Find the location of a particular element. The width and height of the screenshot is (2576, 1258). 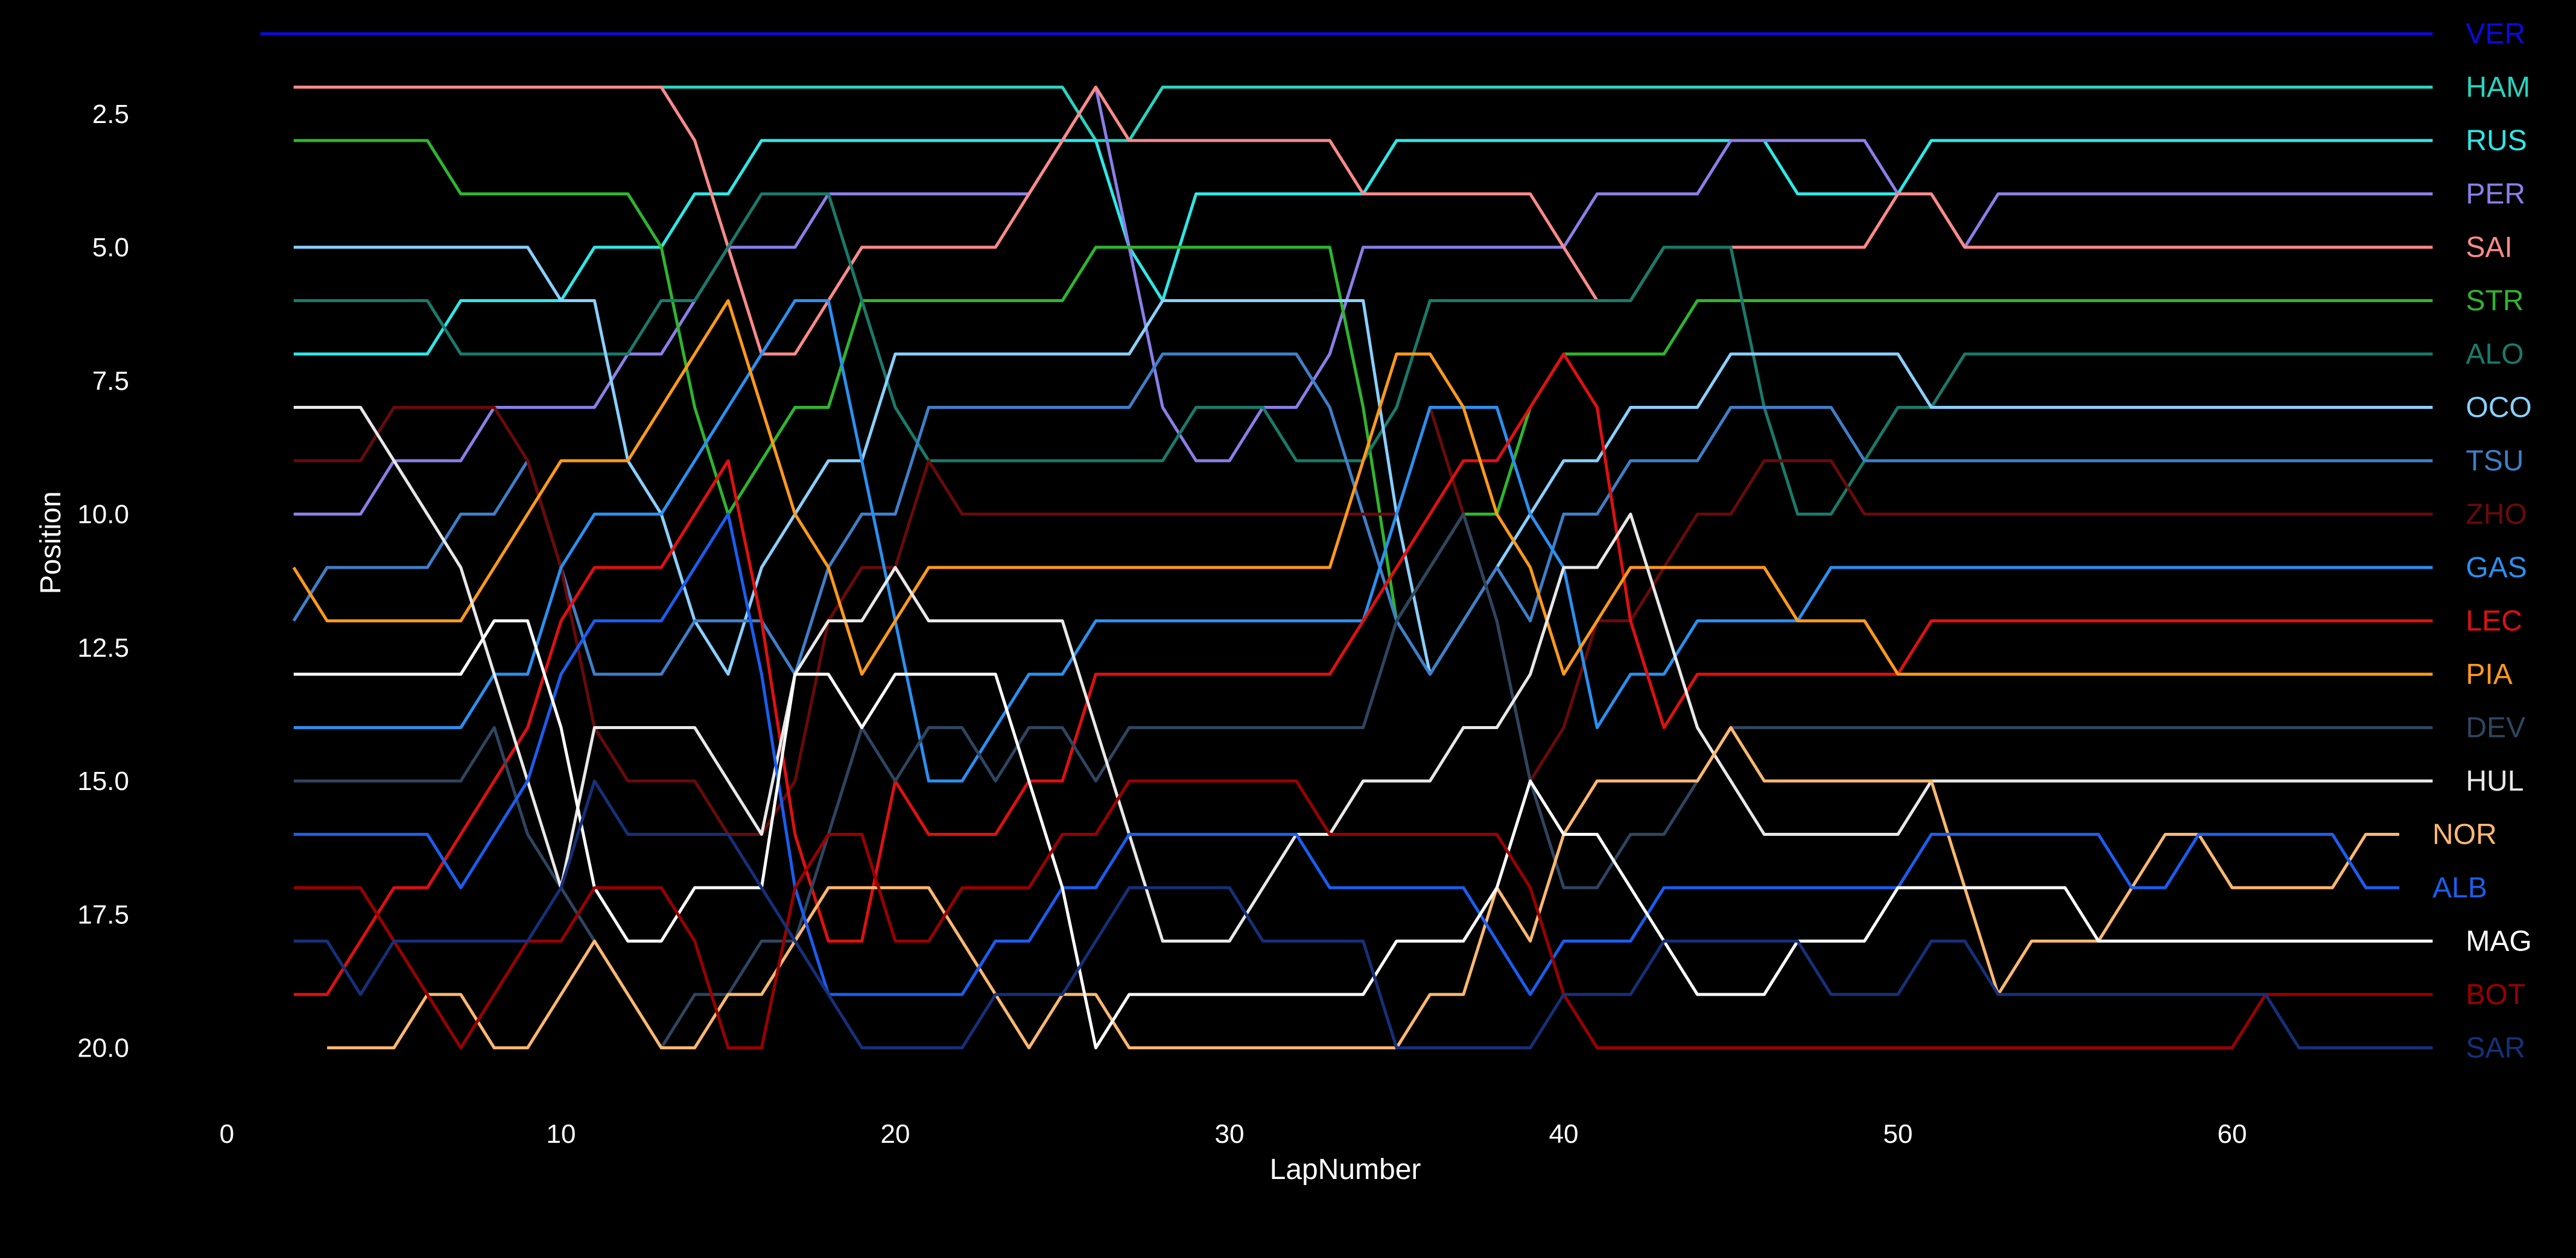

series-label-dev: DEV is located at coordinates (2495, 728).